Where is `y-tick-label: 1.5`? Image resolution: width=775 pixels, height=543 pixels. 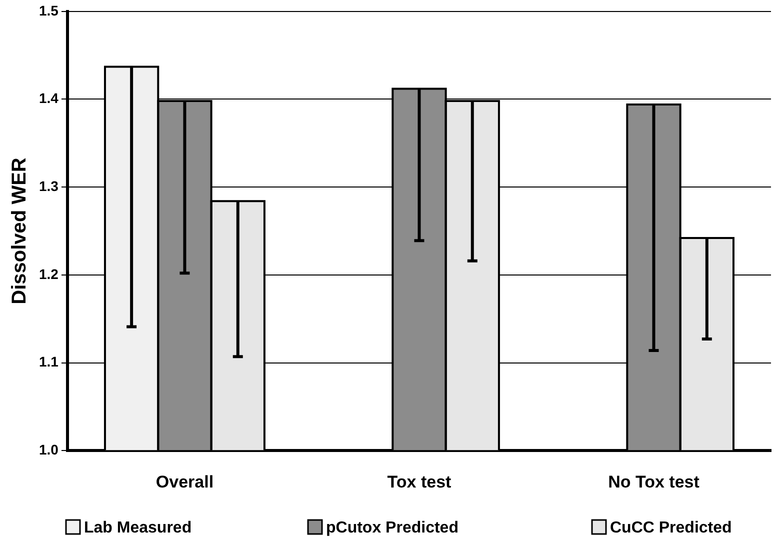
y-tick-label: 1.5 is located at coordinates (48, 10).